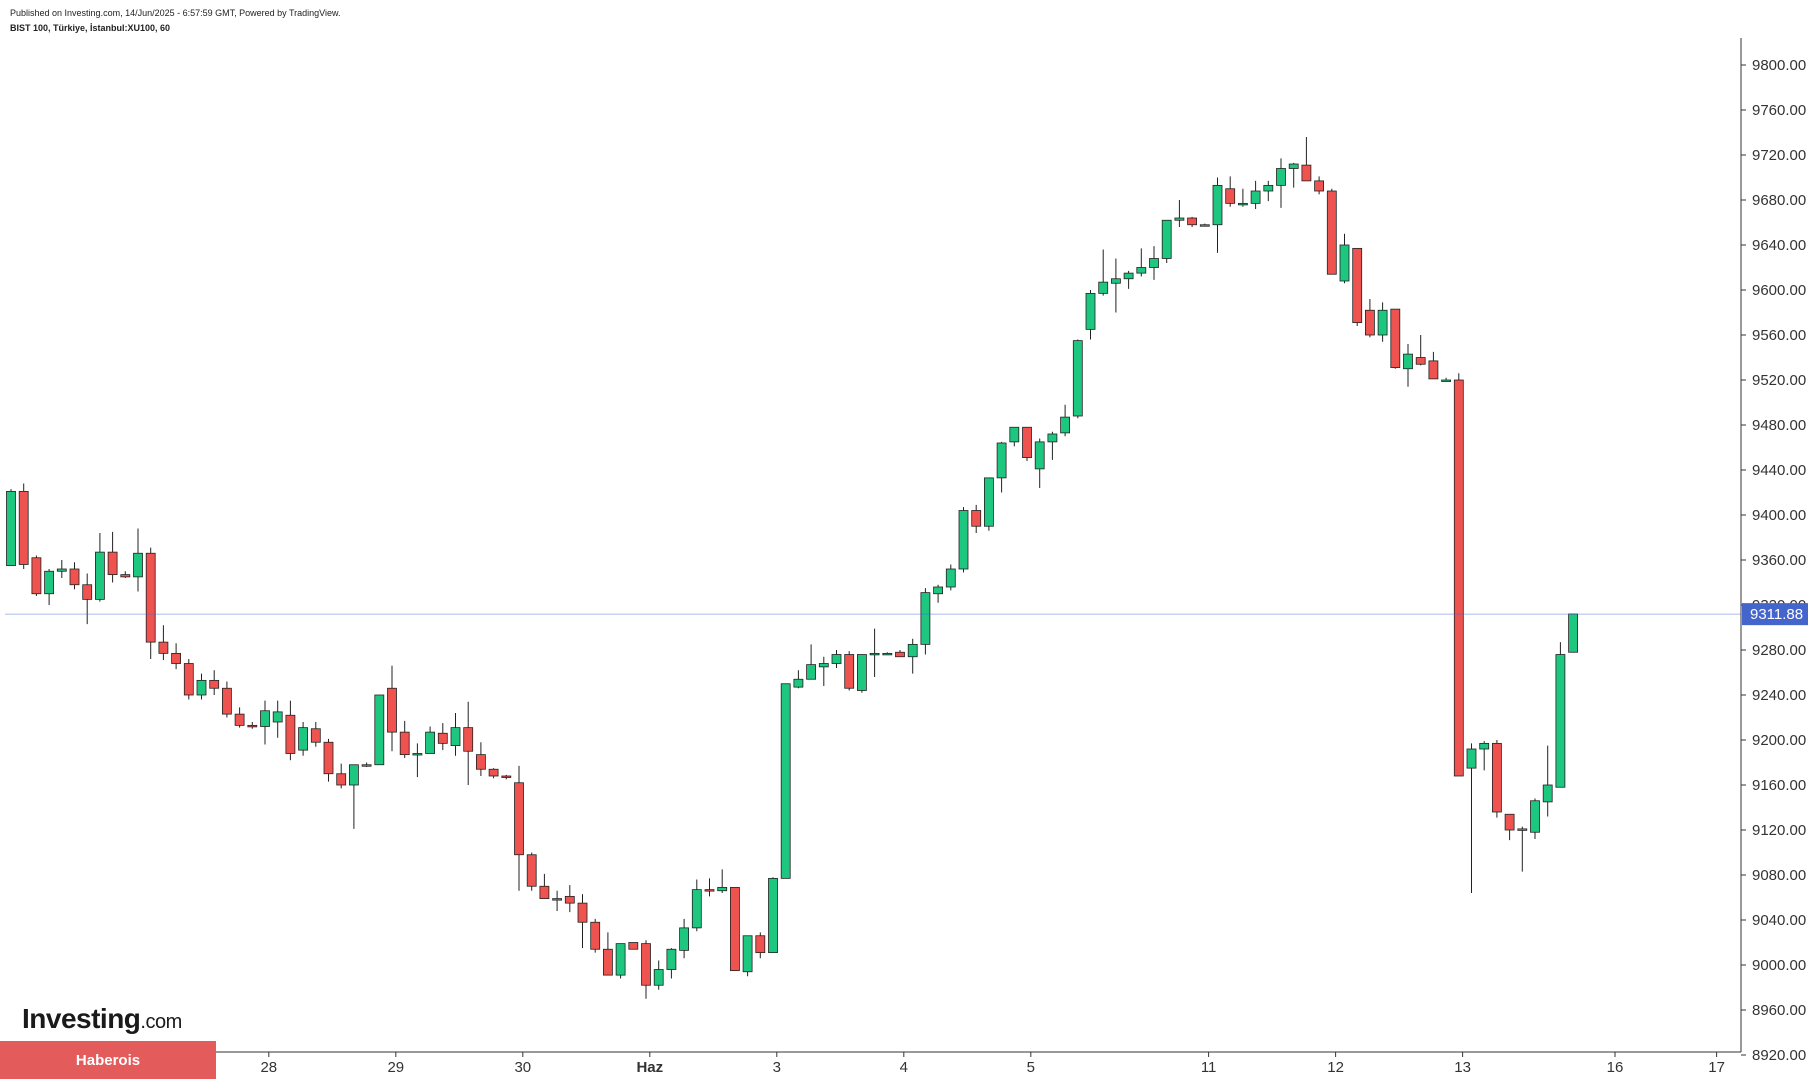 This screenshot has height=1080, width=1813. I want to click on x-tick-label: 29, so click(395, 1067).